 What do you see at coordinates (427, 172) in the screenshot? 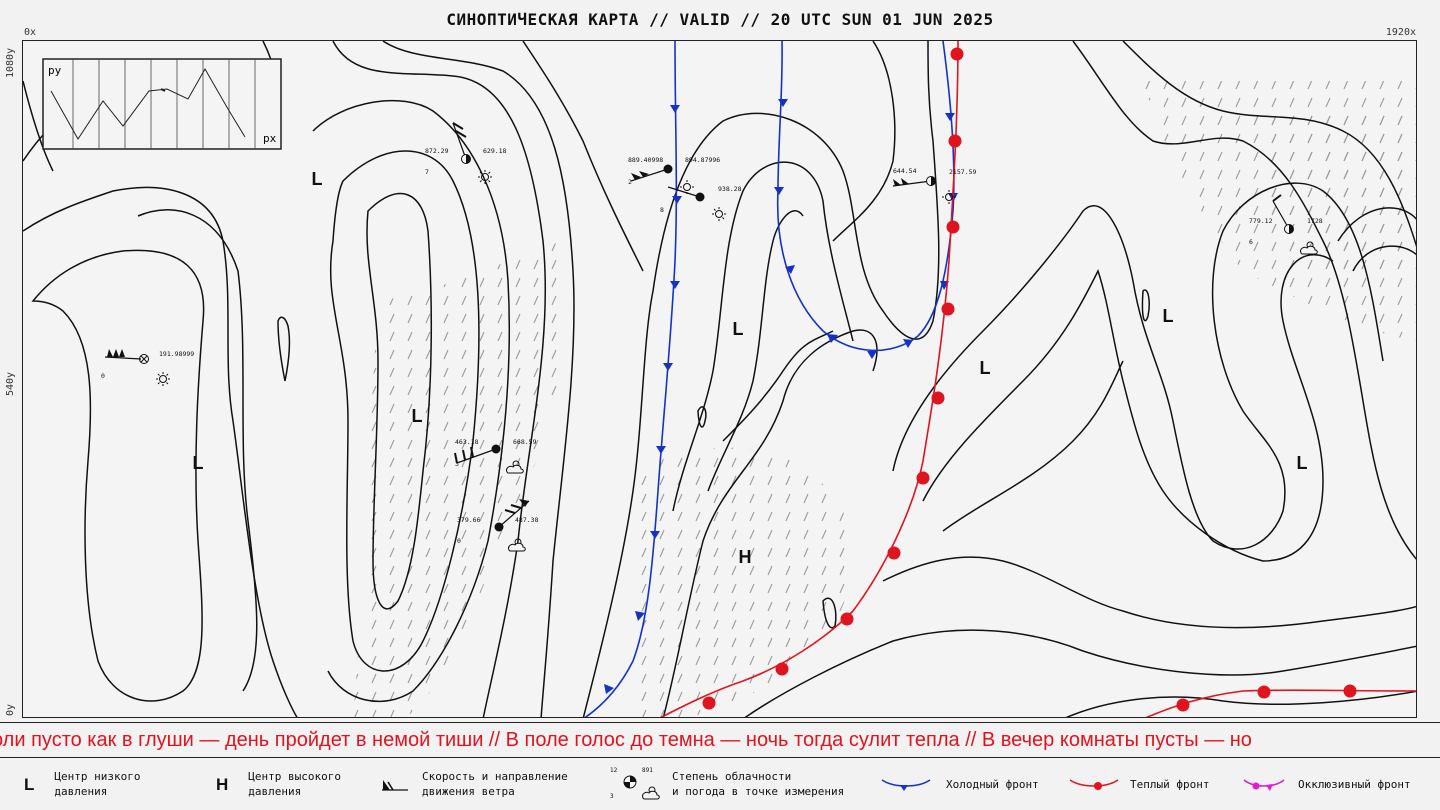
I see `station-1-low: 7` at bounding box center [427, 172].